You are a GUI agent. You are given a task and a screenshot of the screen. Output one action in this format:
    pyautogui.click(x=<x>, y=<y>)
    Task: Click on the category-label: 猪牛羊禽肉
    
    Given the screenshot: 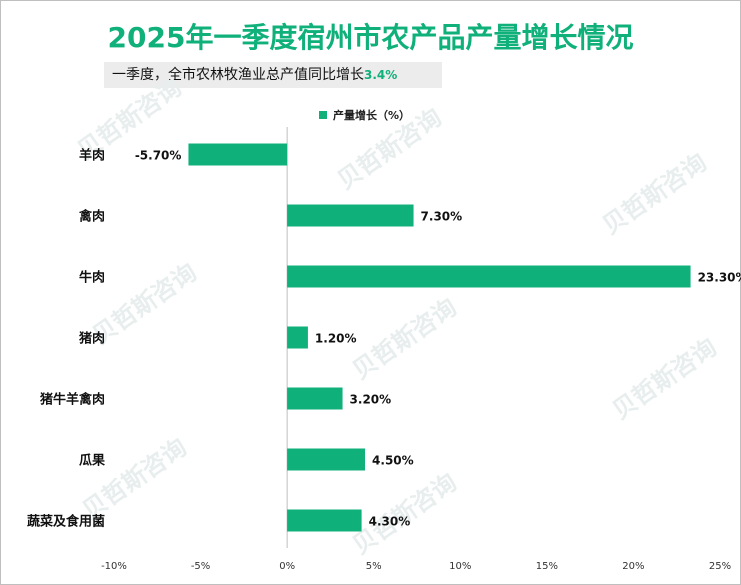 What is the action you would take?
    pyautogui.click(x=72, y=400)
    